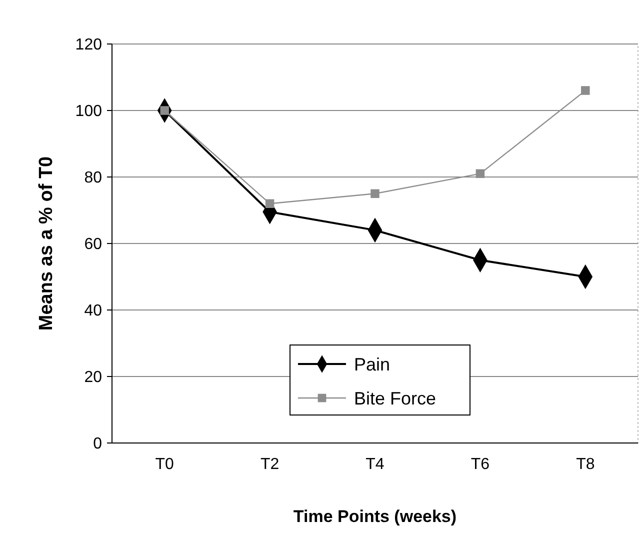 This screenshot has width=642, height=540. What do you see at coordinates (270, 464) in the screenshot?
I see `x-tick-label: T2` at bounding box center [270, 464].